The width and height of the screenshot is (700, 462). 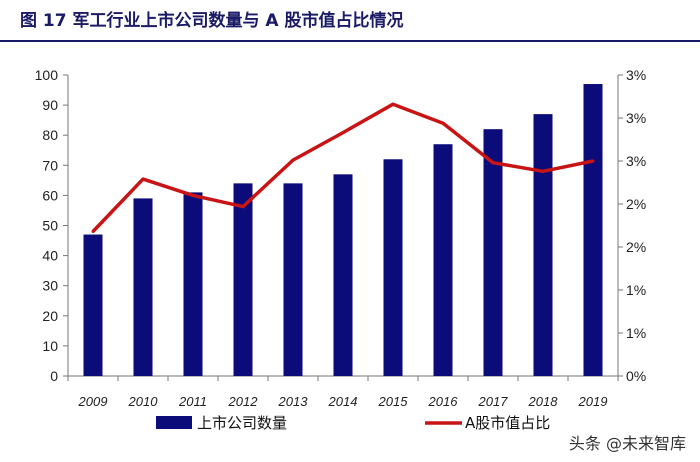 I want to click on x-tick-label: 2014, so click(x=343, y=401).